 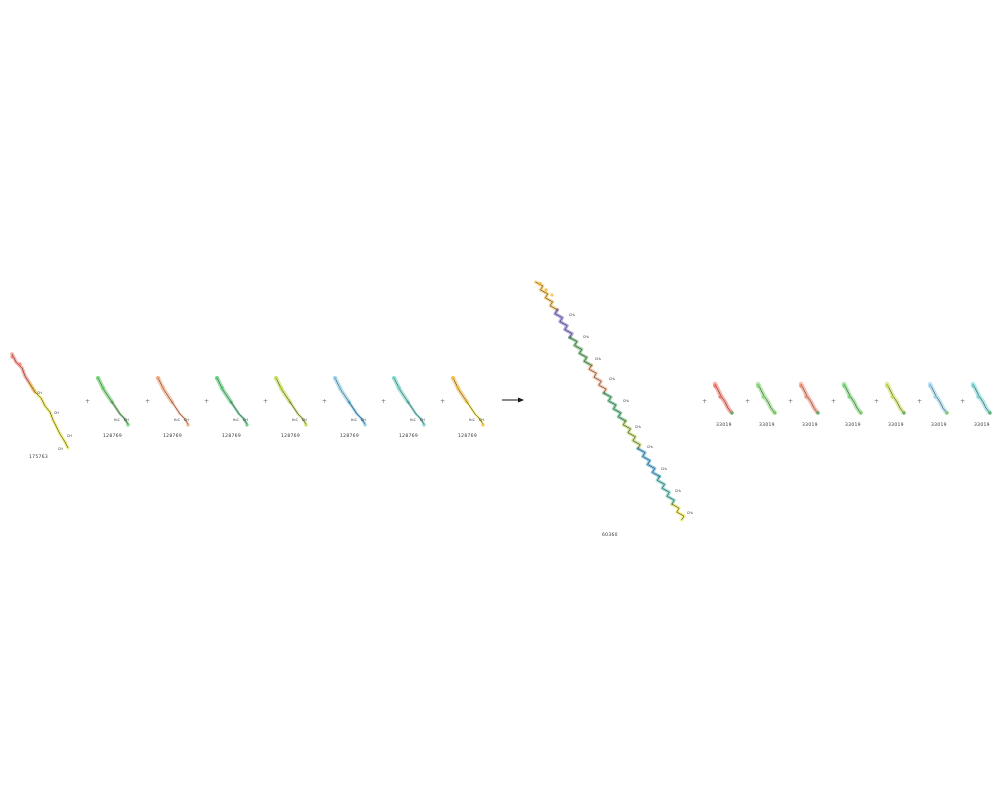 I want to click on byproduct-molecule-6: 33019, so click(x=938, y=404).